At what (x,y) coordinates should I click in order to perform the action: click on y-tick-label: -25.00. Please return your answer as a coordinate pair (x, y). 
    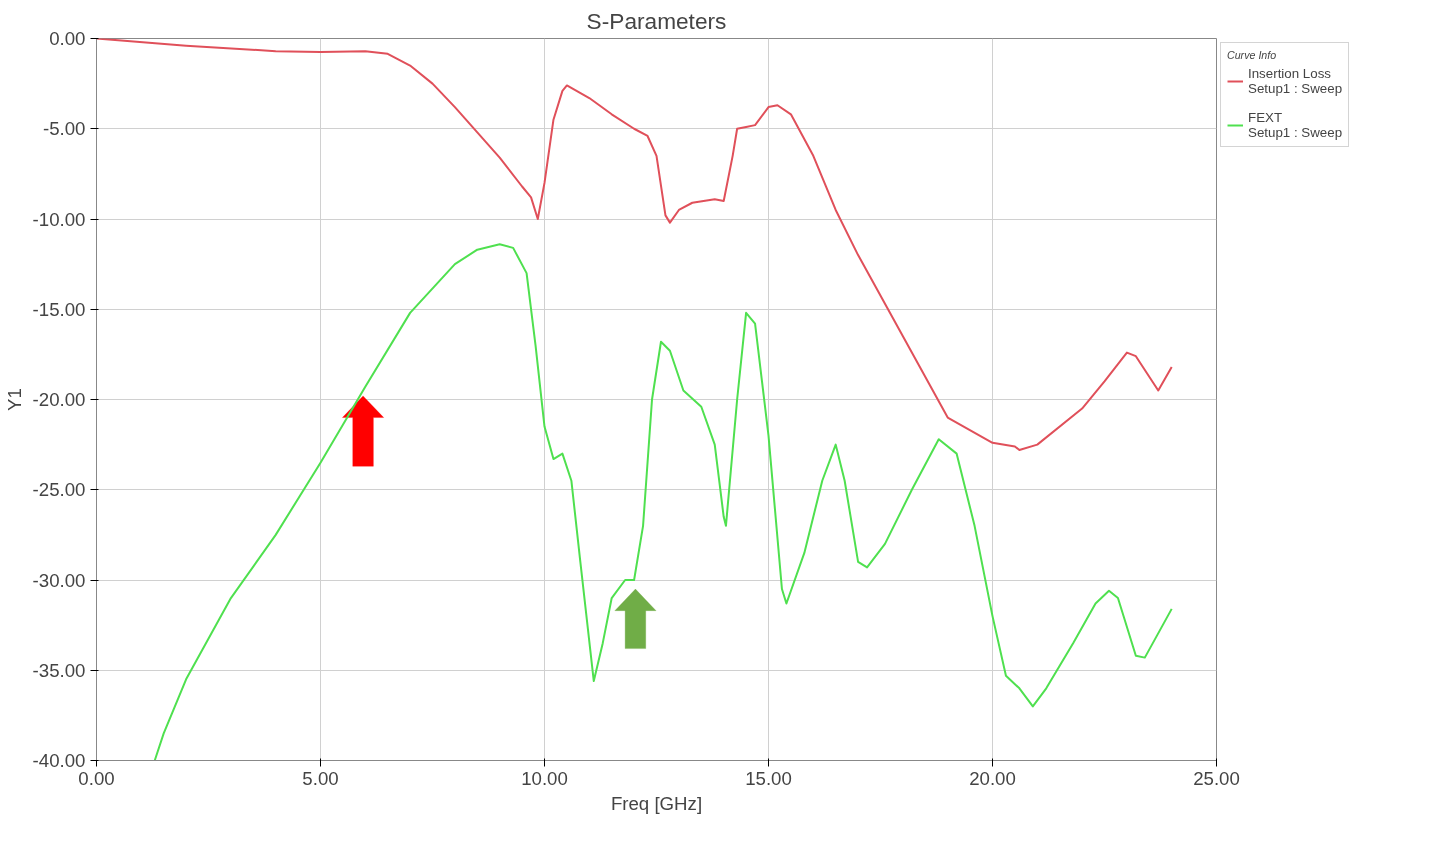
    Looking at the image, I should click on (59, 490).